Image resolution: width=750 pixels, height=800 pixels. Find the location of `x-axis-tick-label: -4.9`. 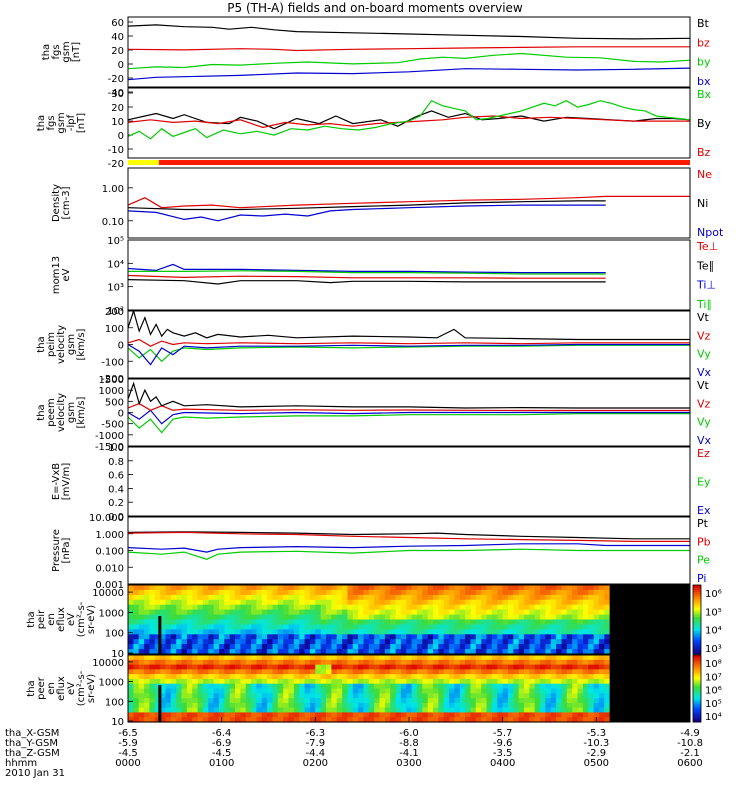

x-axis-tick-label: -4.9 is located at coordinates (690, 733).